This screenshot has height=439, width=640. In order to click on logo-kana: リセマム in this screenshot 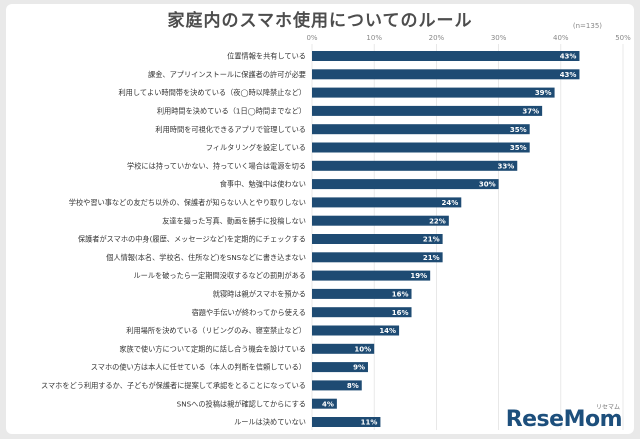, I will do `click(607, 407)`.